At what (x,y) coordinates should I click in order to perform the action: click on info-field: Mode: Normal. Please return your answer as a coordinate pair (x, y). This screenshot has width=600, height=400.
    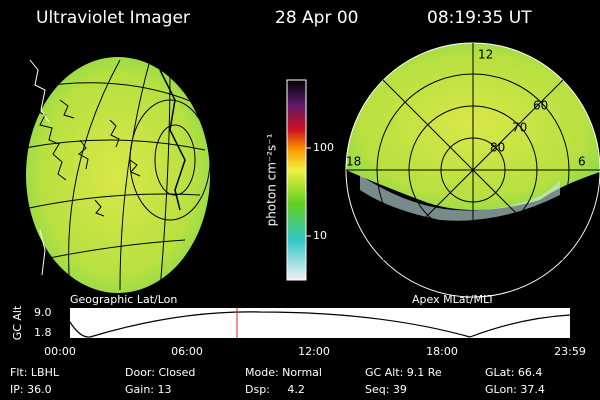
    Looking at the image, I should click on (283, 372).